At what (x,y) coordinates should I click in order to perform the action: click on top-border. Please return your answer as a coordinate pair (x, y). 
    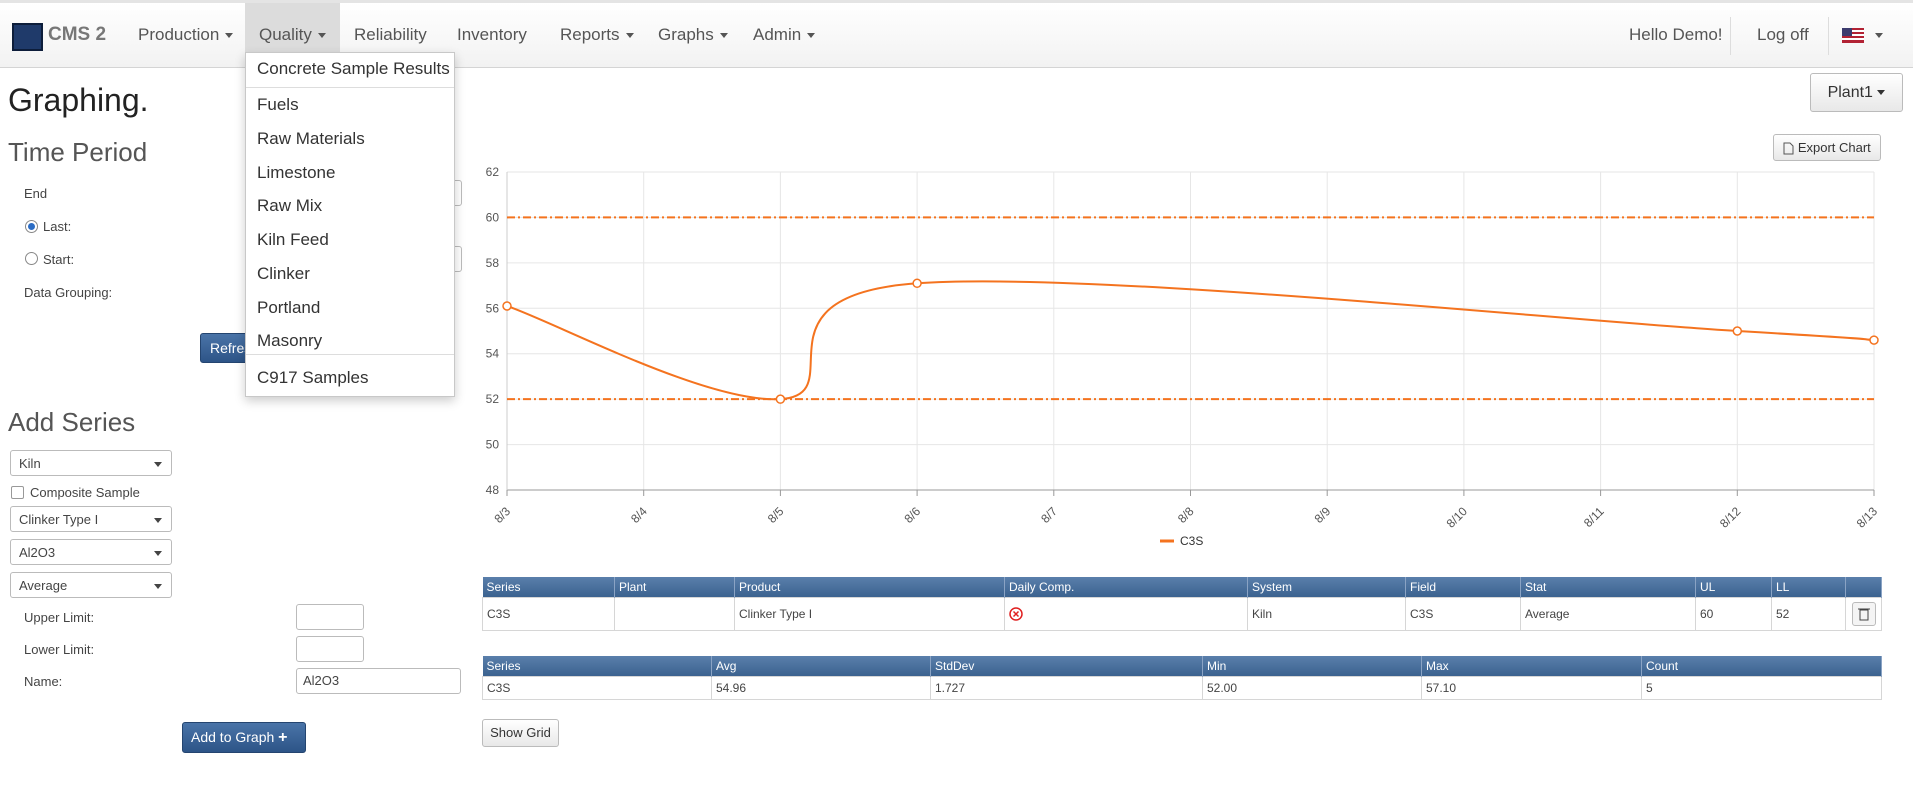
    Looking at the image, I should click on (956, 1).